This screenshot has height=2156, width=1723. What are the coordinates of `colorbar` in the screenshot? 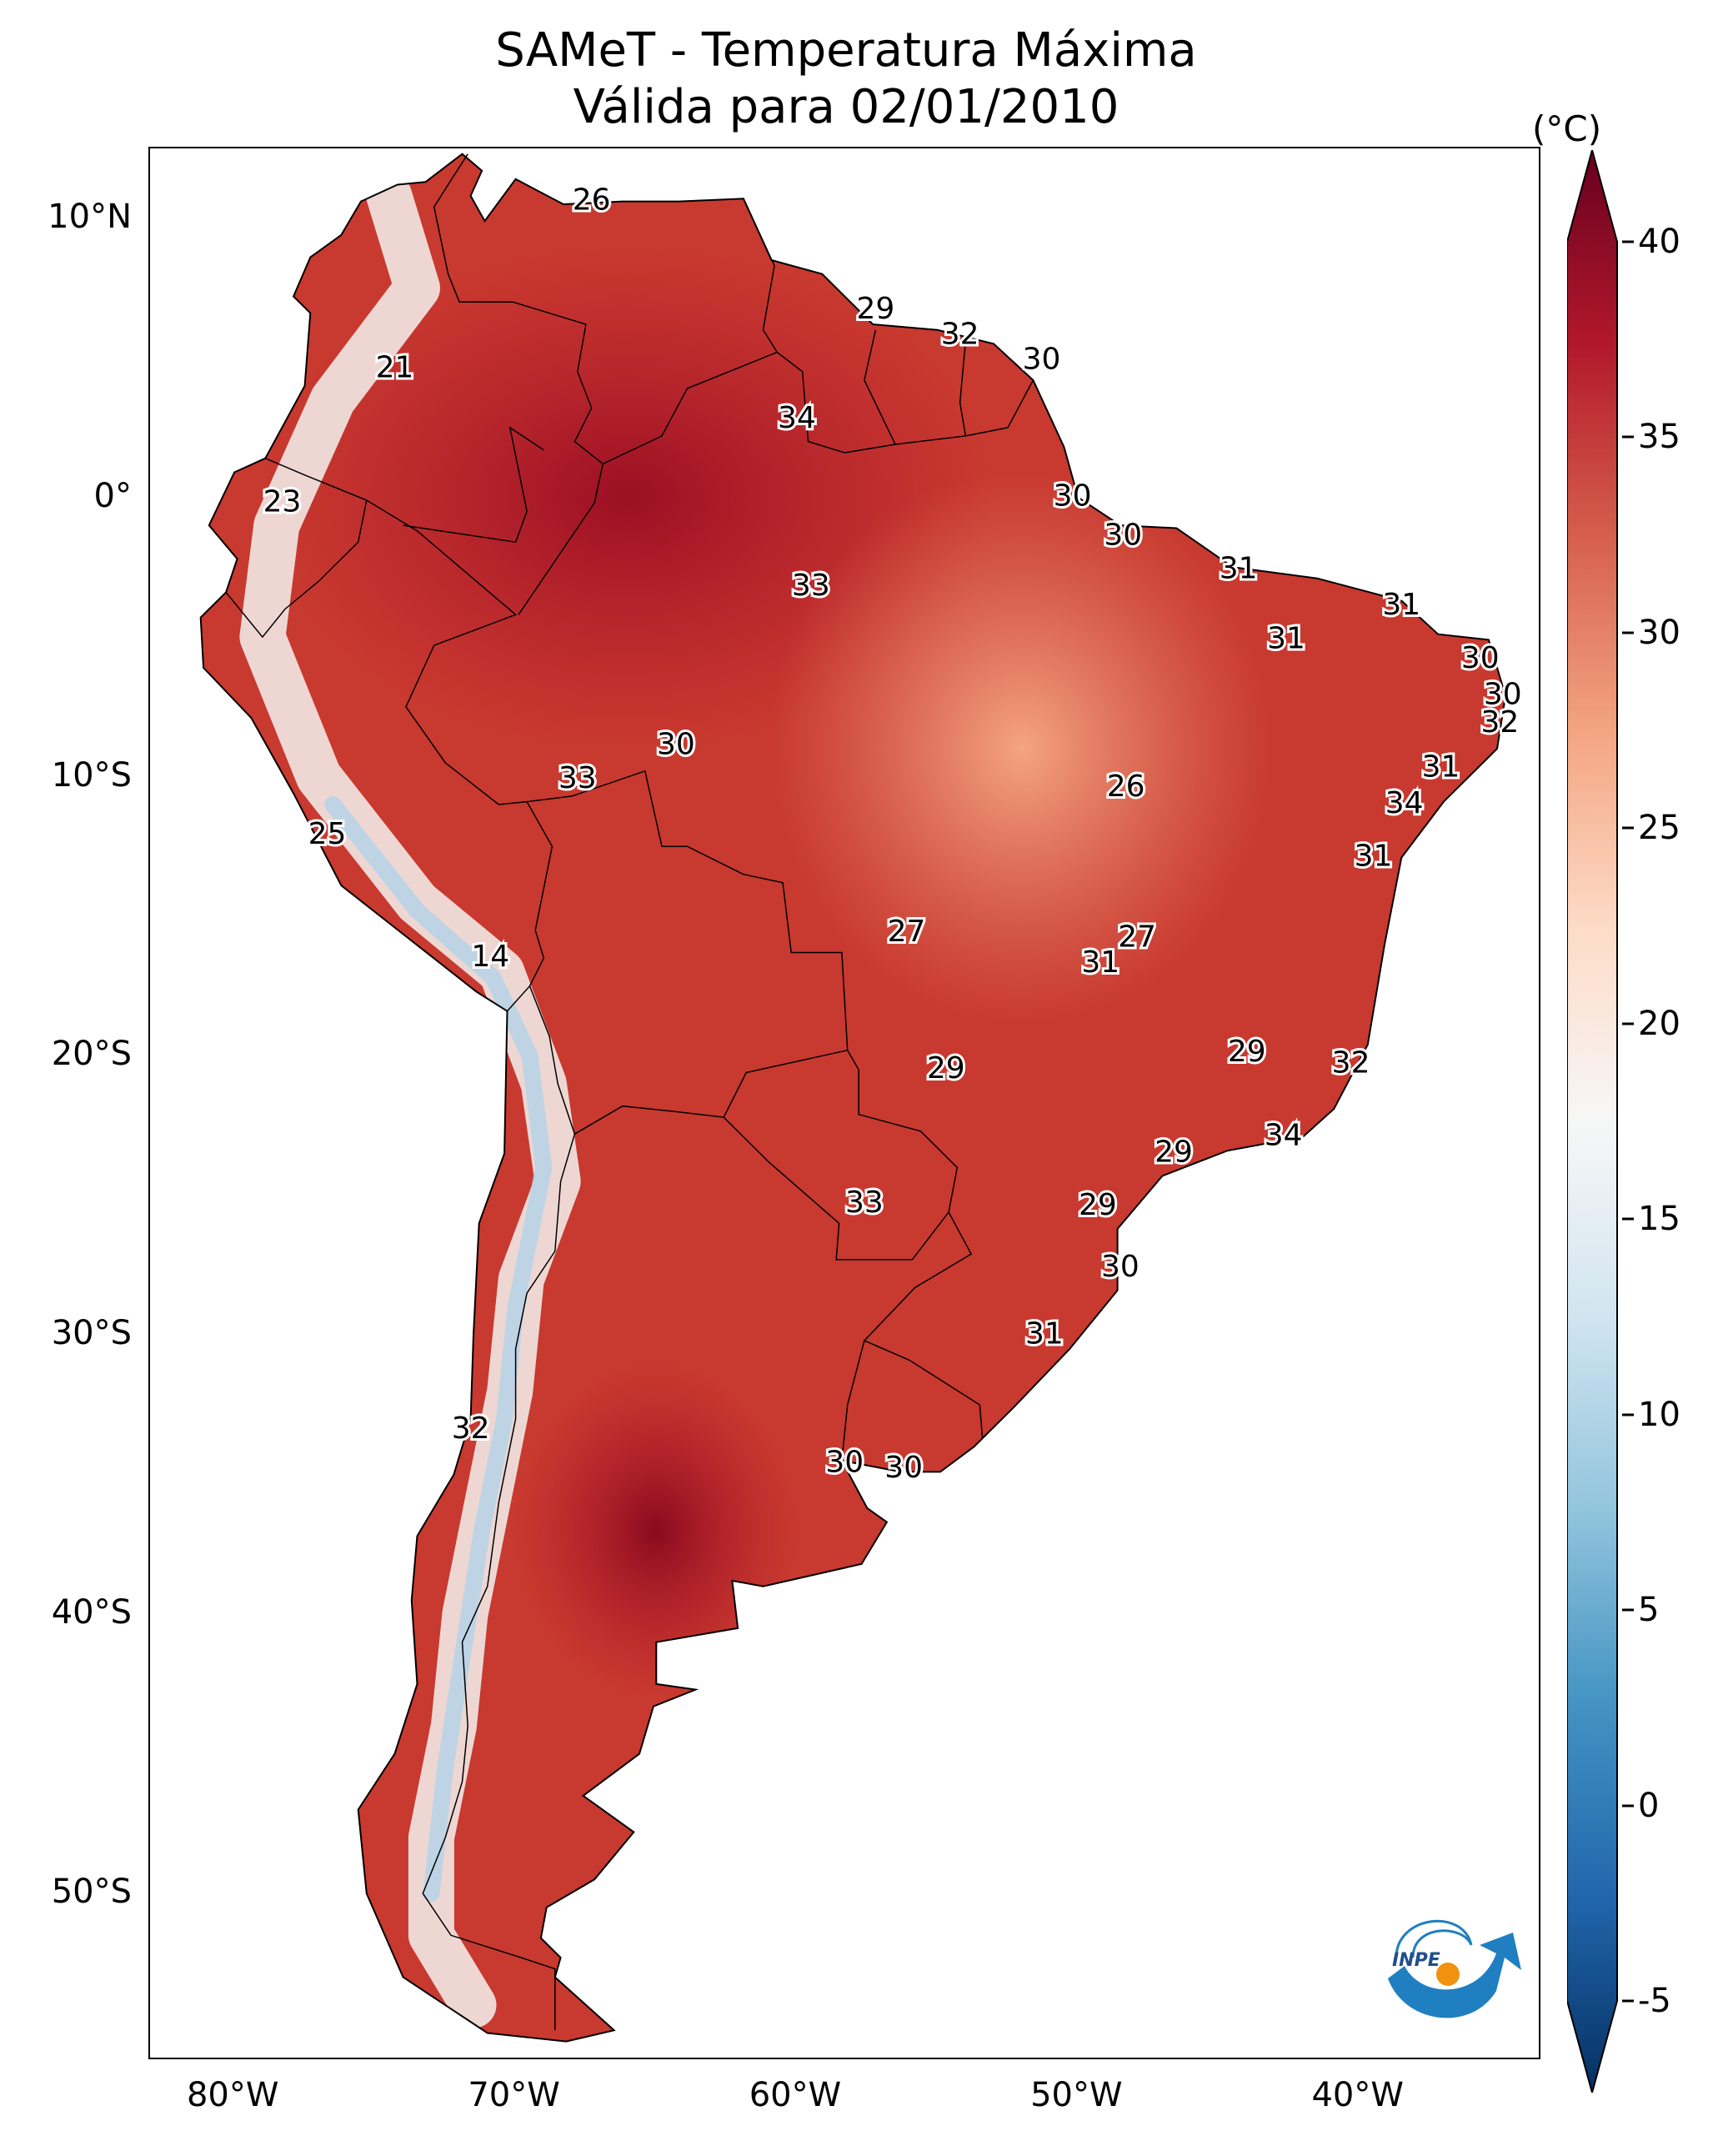 It's located at (1592, 1121).